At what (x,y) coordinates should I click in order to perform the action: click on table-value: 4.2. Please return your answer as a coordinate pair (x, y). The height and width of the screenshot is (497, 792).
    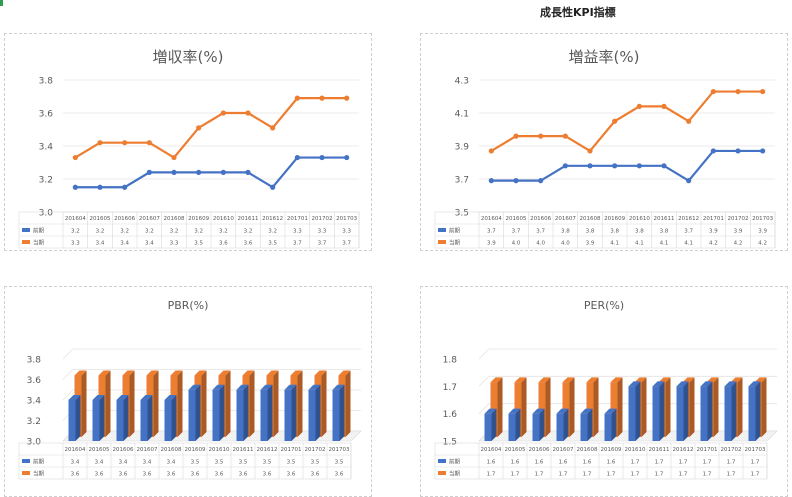
    Looking at the image, I should click on (762, 244).